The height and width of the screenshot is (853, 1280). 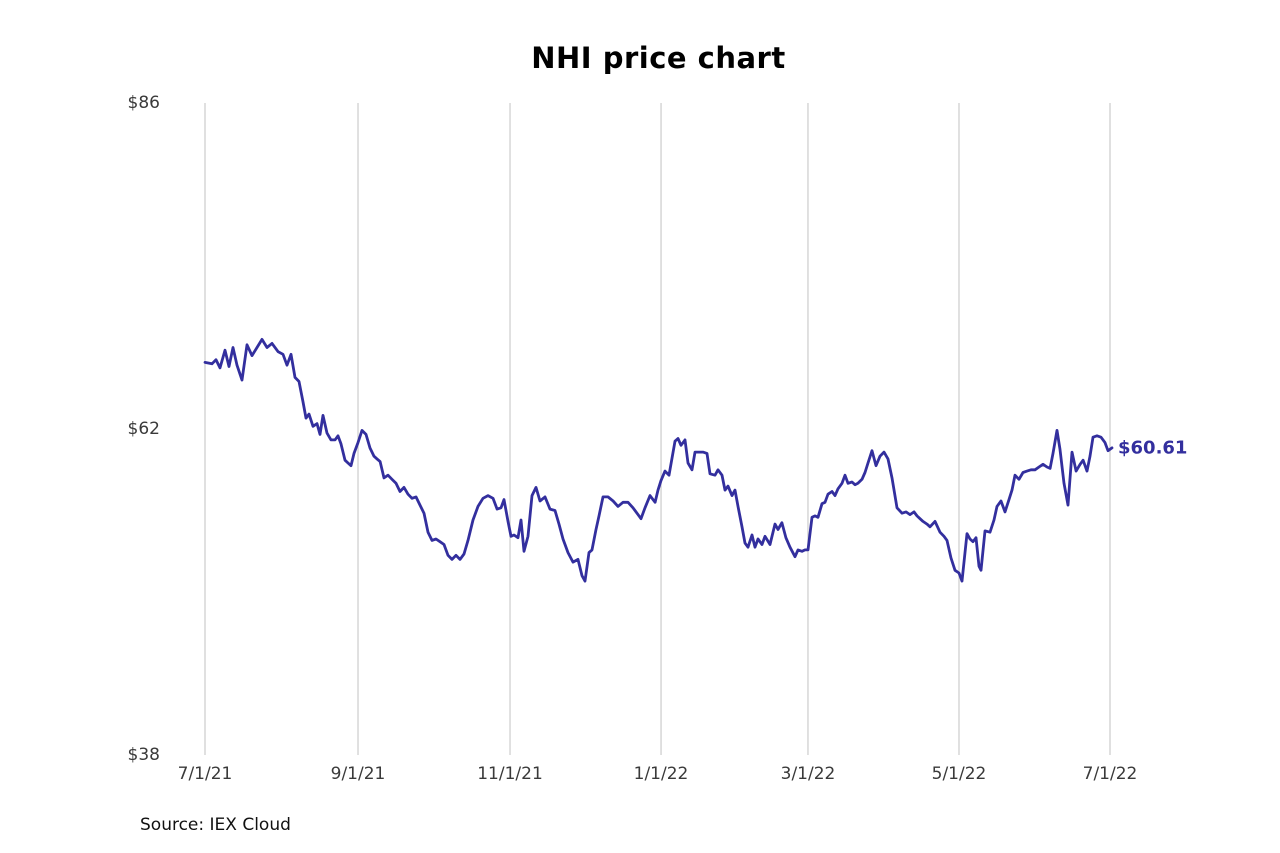 I want to click on x-tick-label: 1/1/22, so click(x=661, y=774).